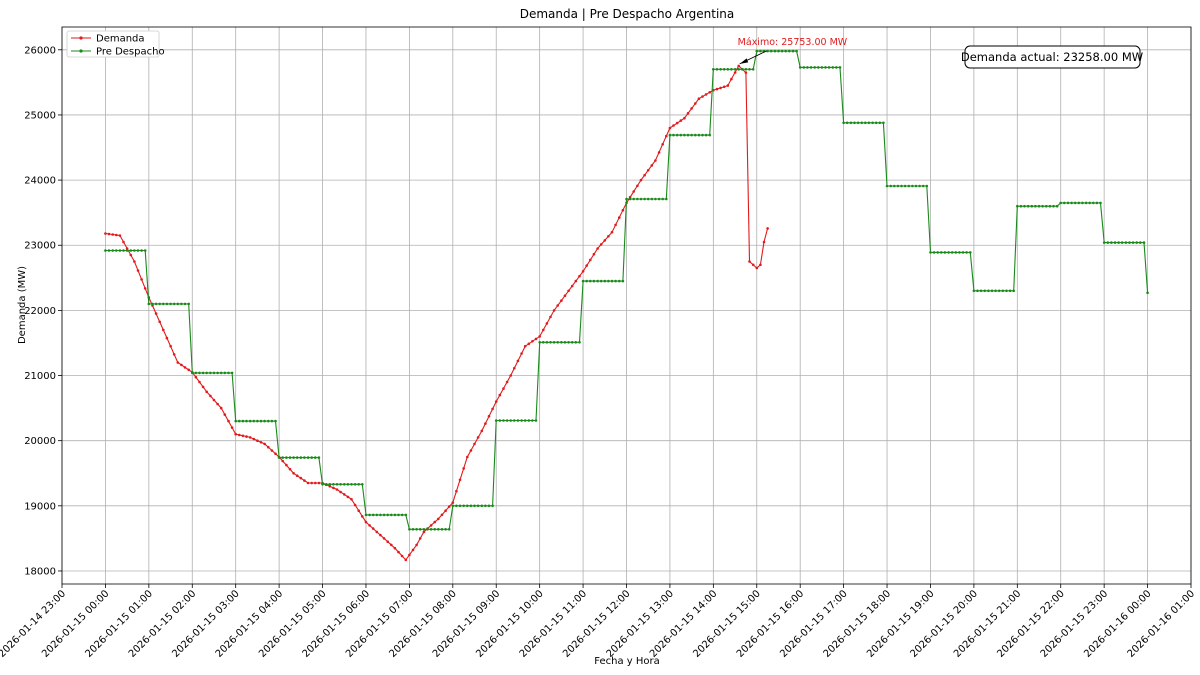 The image size is (1200, 675). What do you see at coordinates (40, 376) in the screenshot?
I see `y-tick-label: 21000` at bounding box center [40, 376].